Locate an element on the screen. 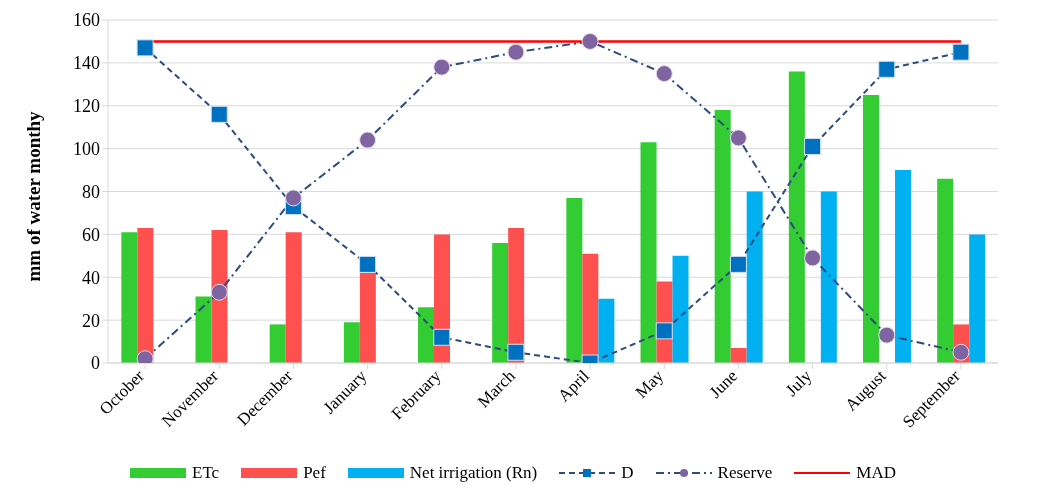  legend-label: D is located at coordinates (627, 473).